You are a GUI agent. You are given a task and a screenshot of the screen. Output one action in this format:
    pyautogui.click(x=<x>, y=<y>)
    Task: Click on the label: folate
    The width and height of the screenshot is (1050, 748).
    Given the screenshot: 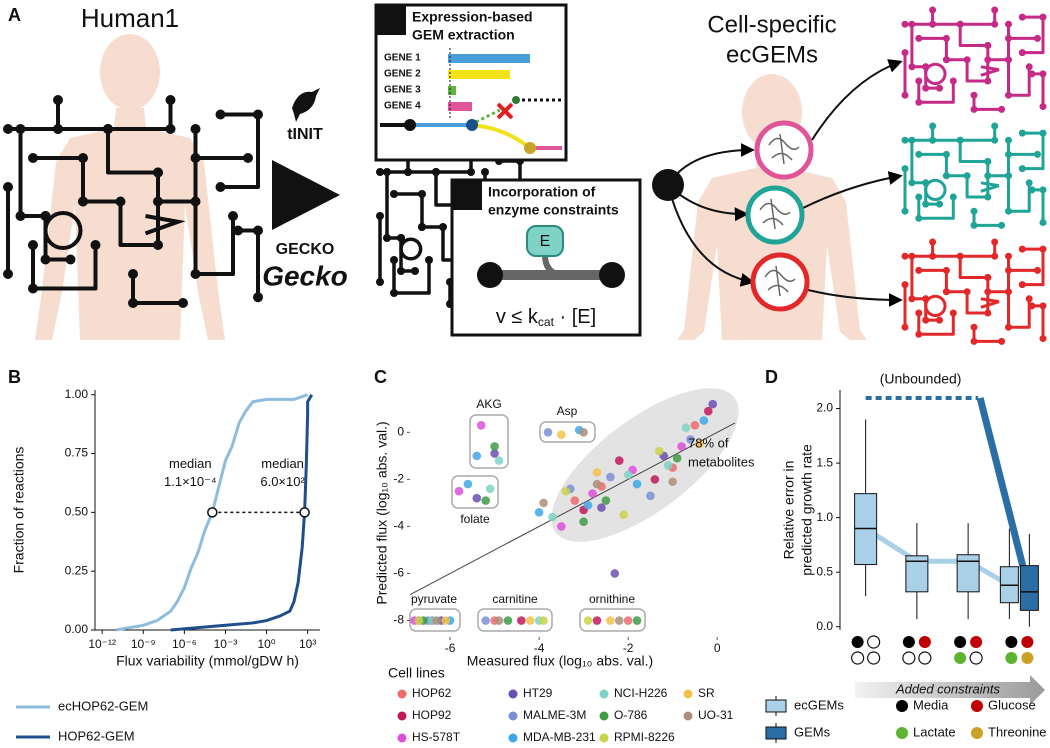 What is the action you would take?
    pyautogui.click(x=475, y=519)
    